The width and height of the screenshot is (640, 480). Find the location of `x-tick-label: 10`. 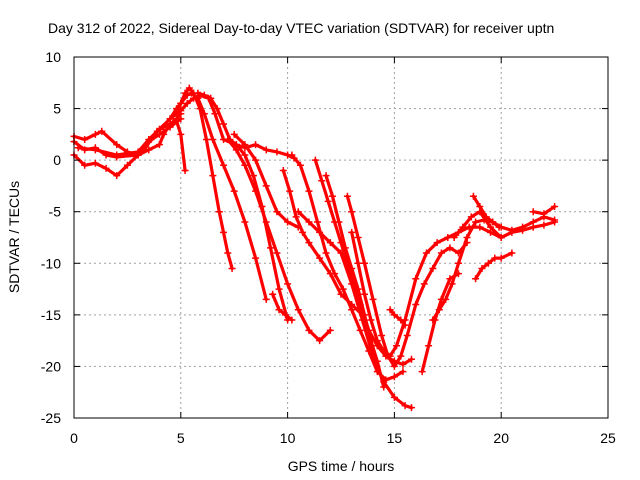

x-tick-label: 10 is located at coordinates (288, 438).